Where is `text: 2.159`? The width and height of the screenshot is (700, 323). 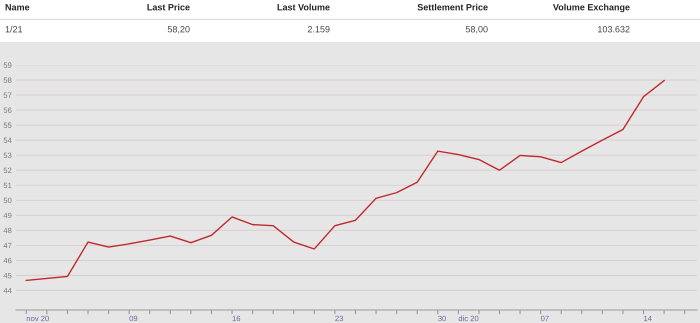 text: 2.159 is located at coordinates (319, 29).